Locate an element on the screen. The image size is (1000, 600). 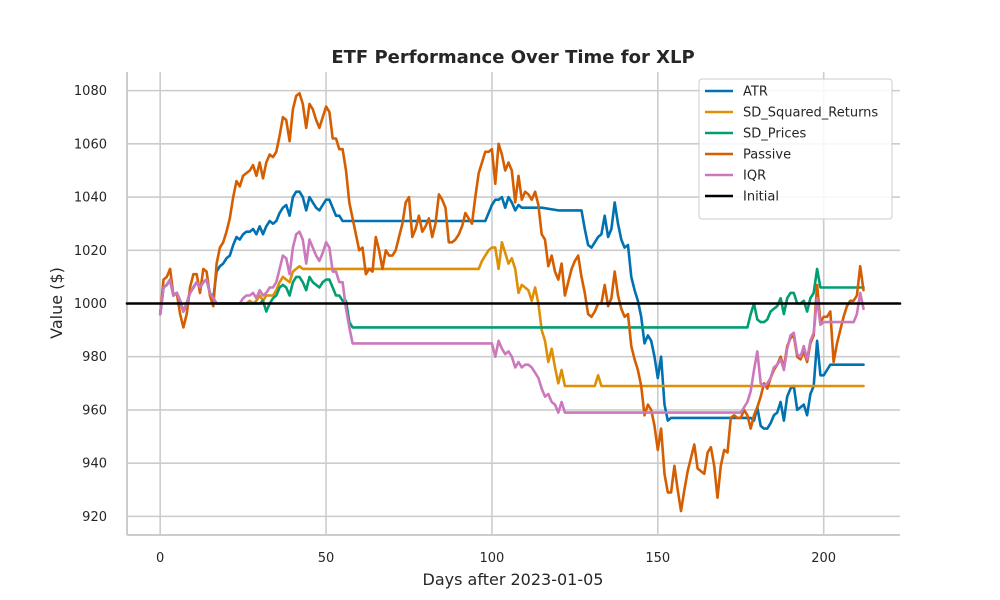
x-tick-label: 50 is located at coordinates (326, 558).